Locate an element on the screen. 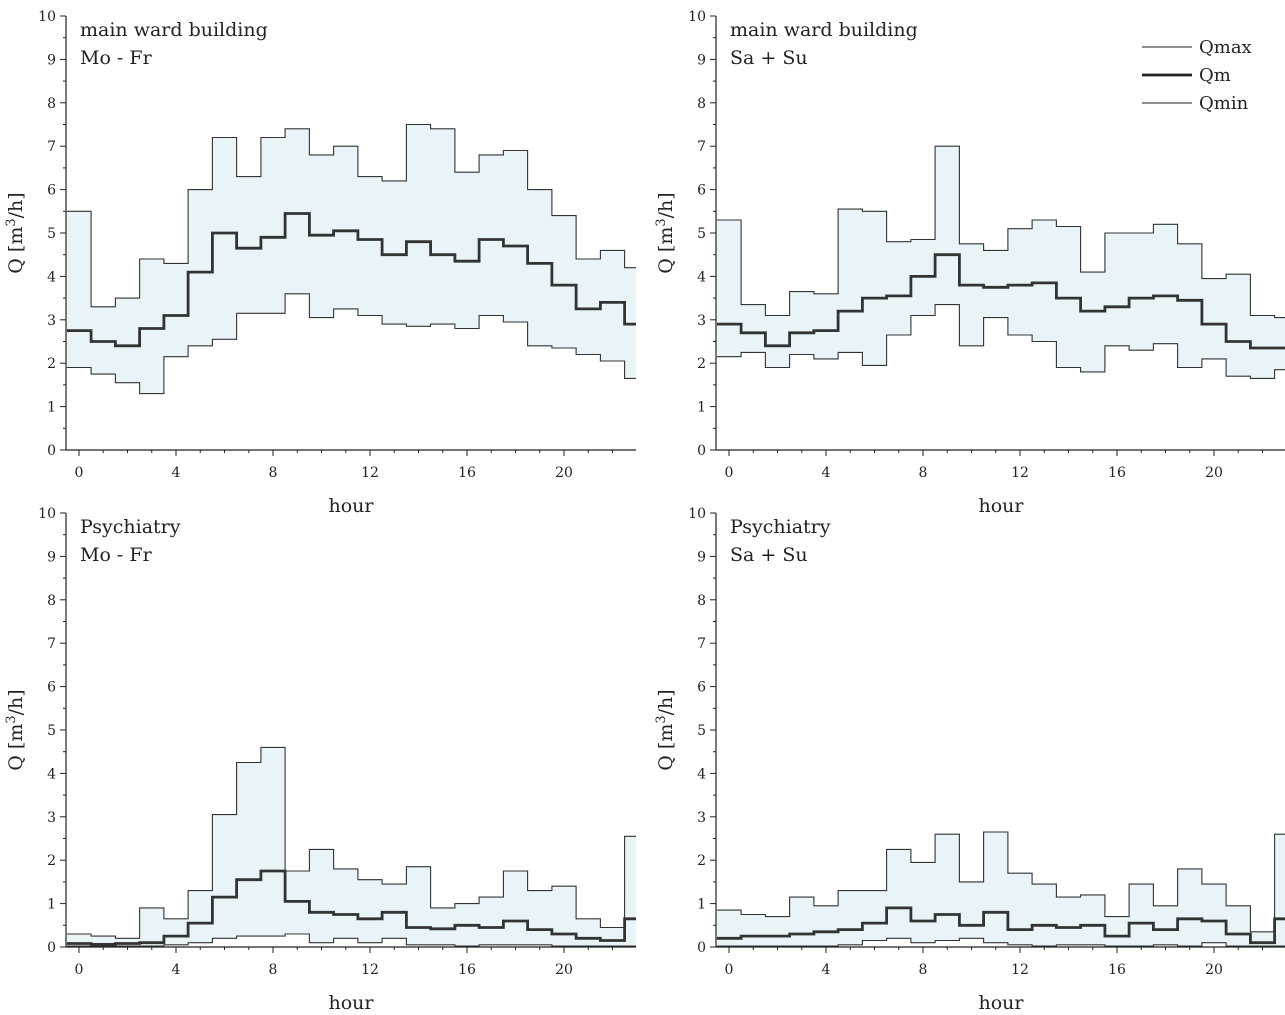  legend-label-qmin: Qmin is located at coordinates (1224, 103).